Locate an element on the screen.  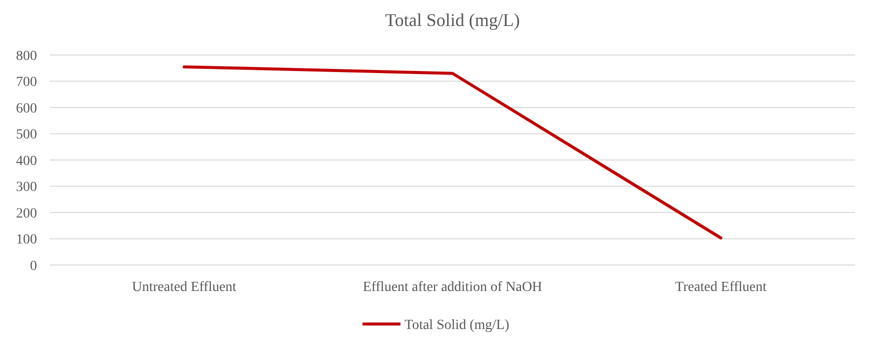
y-tick-label: 300 is located at coordinates (26, 188).